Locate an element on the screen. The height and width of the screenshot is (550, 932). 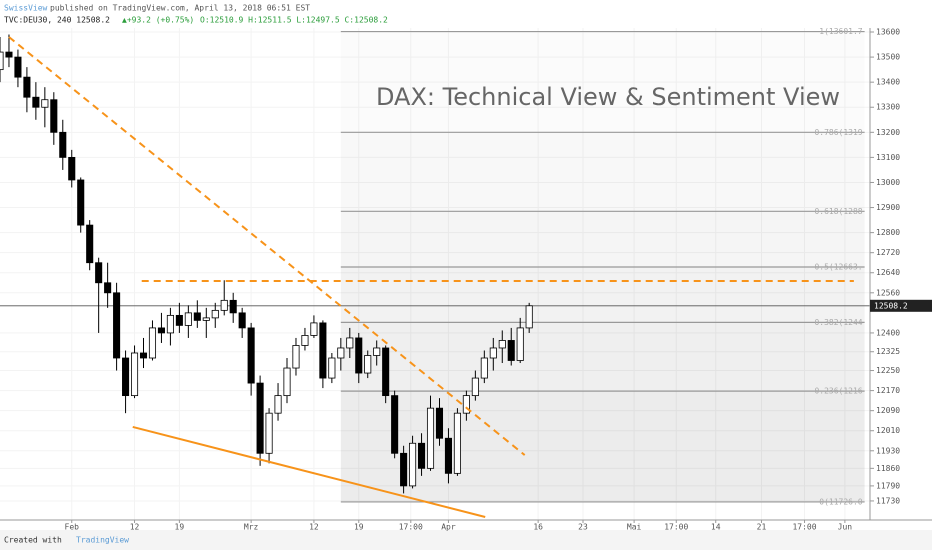
fib-label: 0.236(1216 is located at coordinates (838, 391).